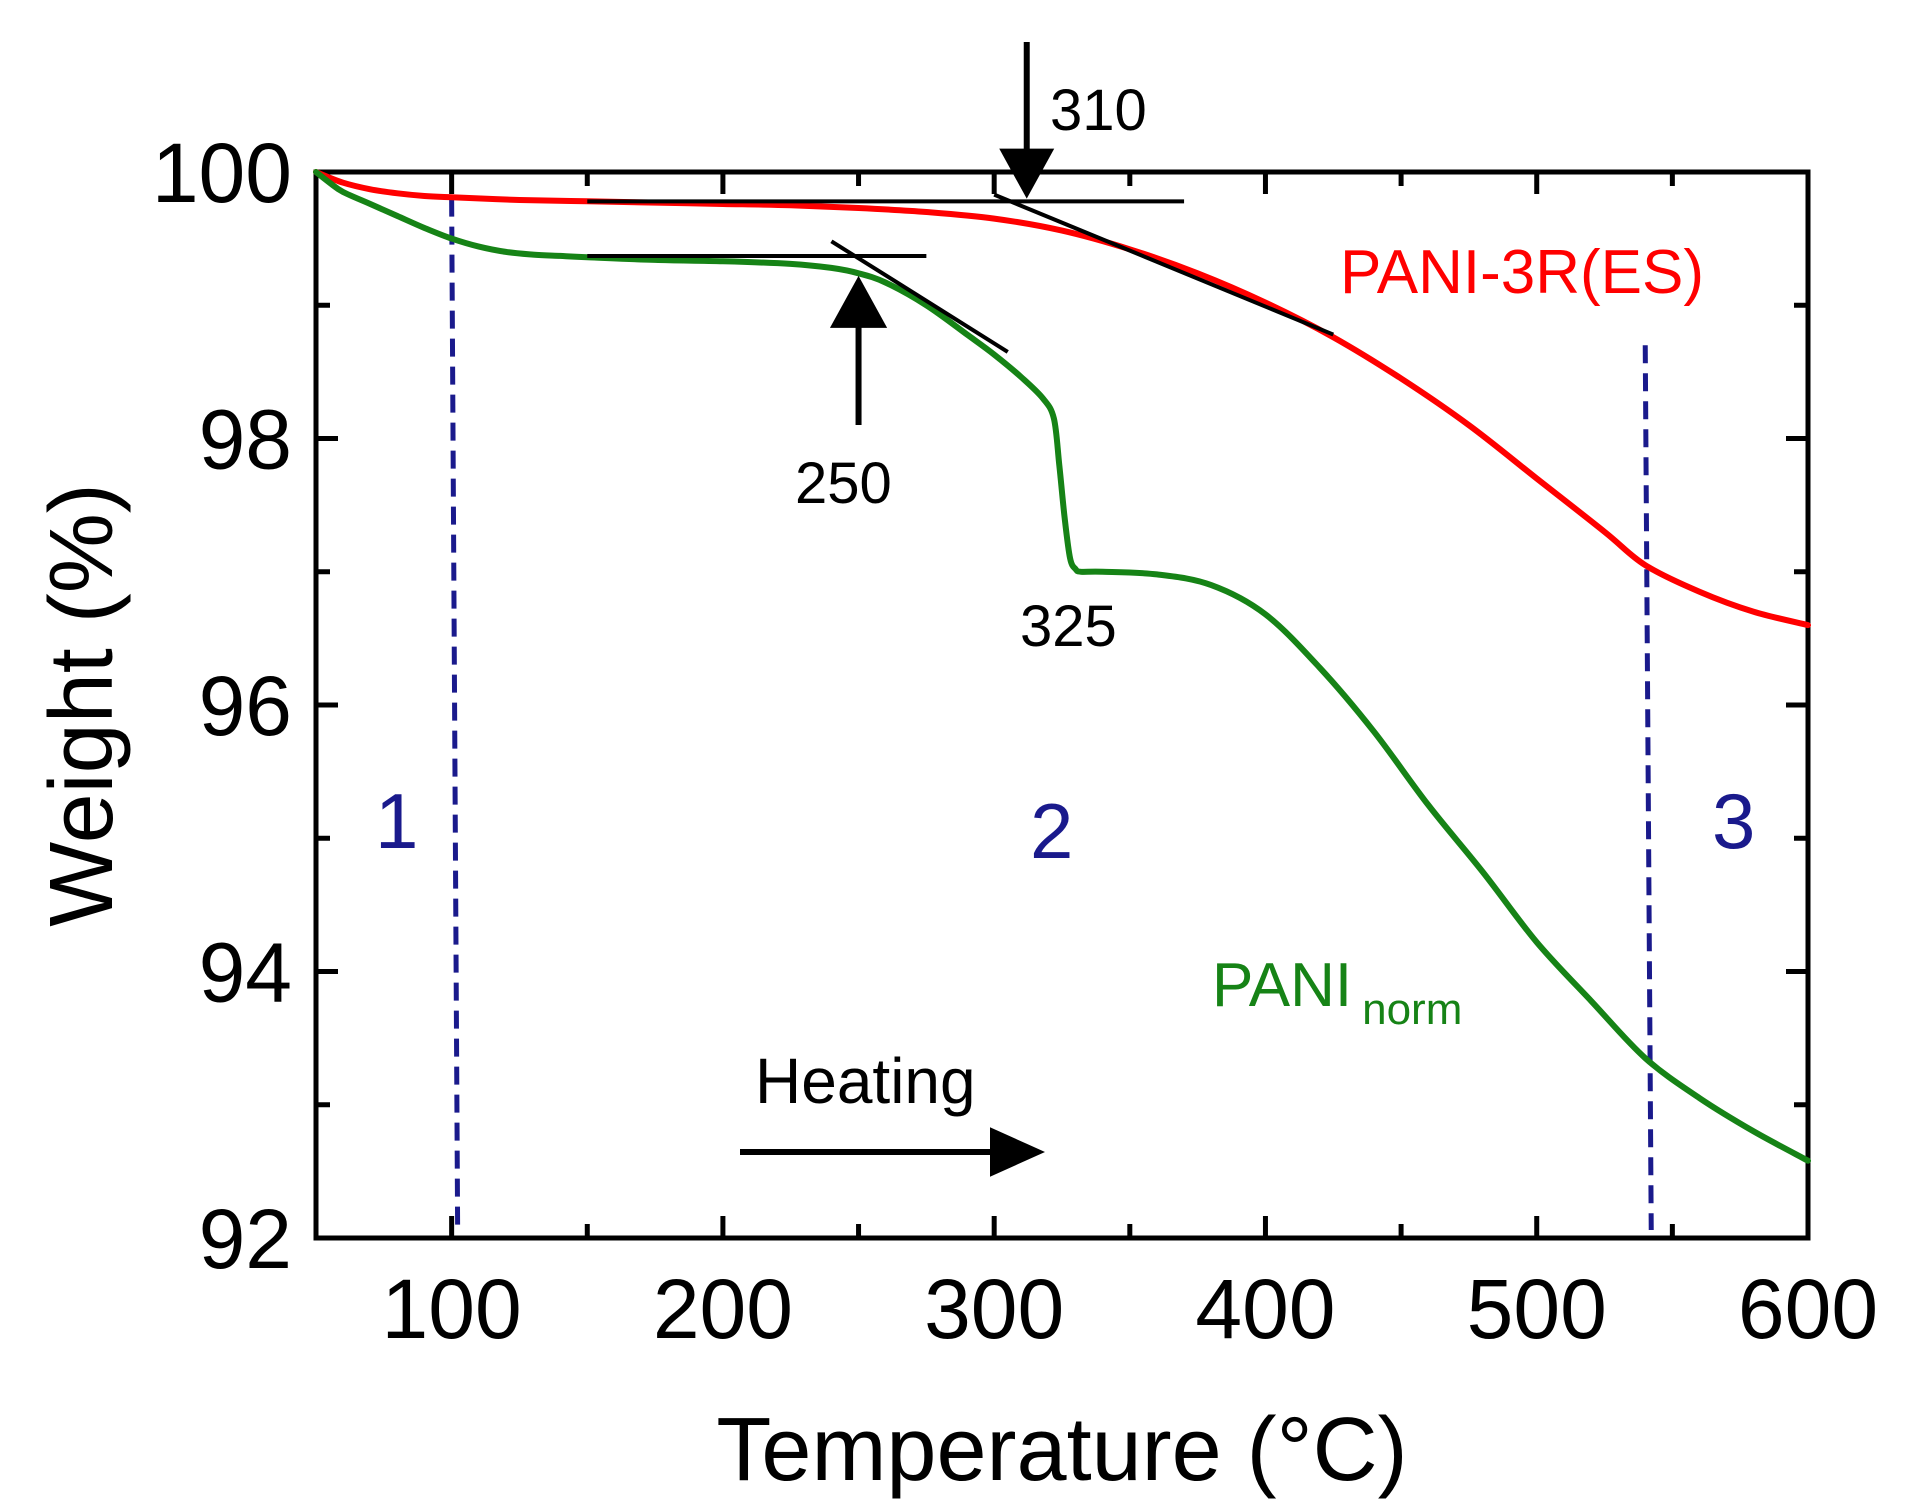 This screenshot has width=1920, height=1506. What do you see at coordinates (1808, 1309) in the screenshot?
I see `x-tick-label: 600` at bounding box center [1808, 1309].